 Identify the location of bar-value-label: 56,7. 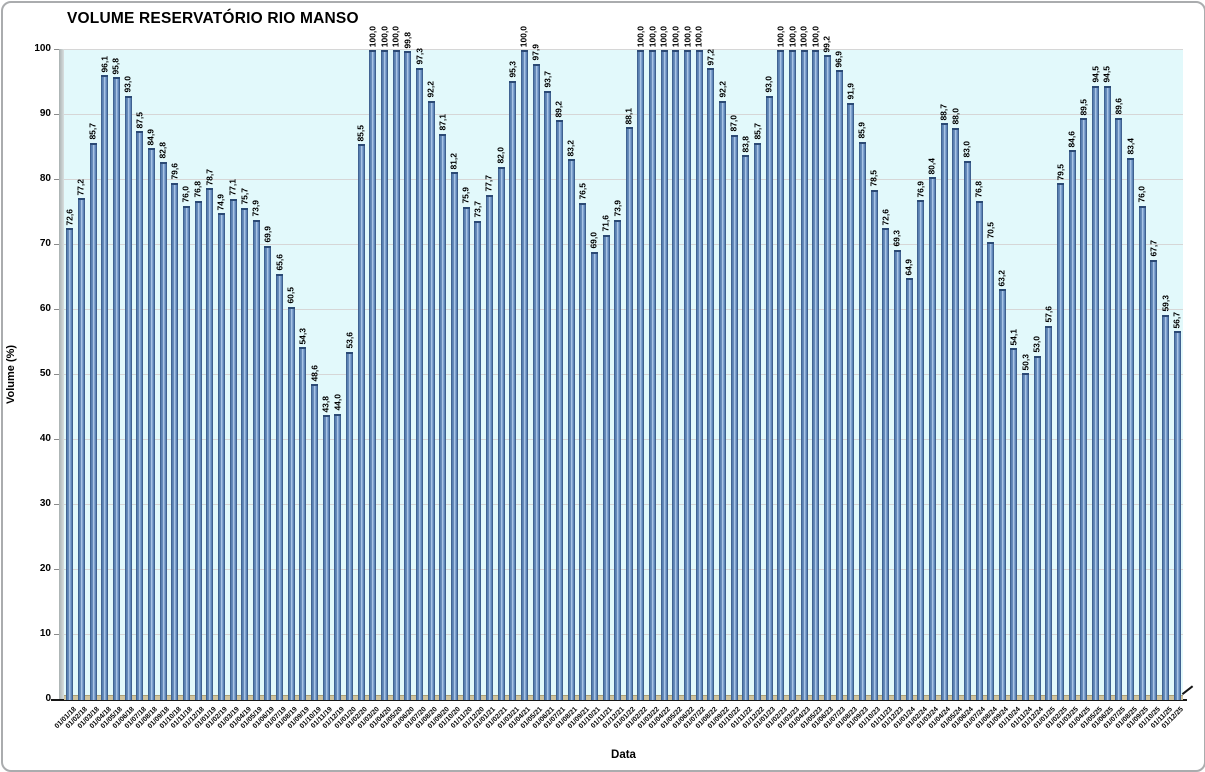
(1176, 320).